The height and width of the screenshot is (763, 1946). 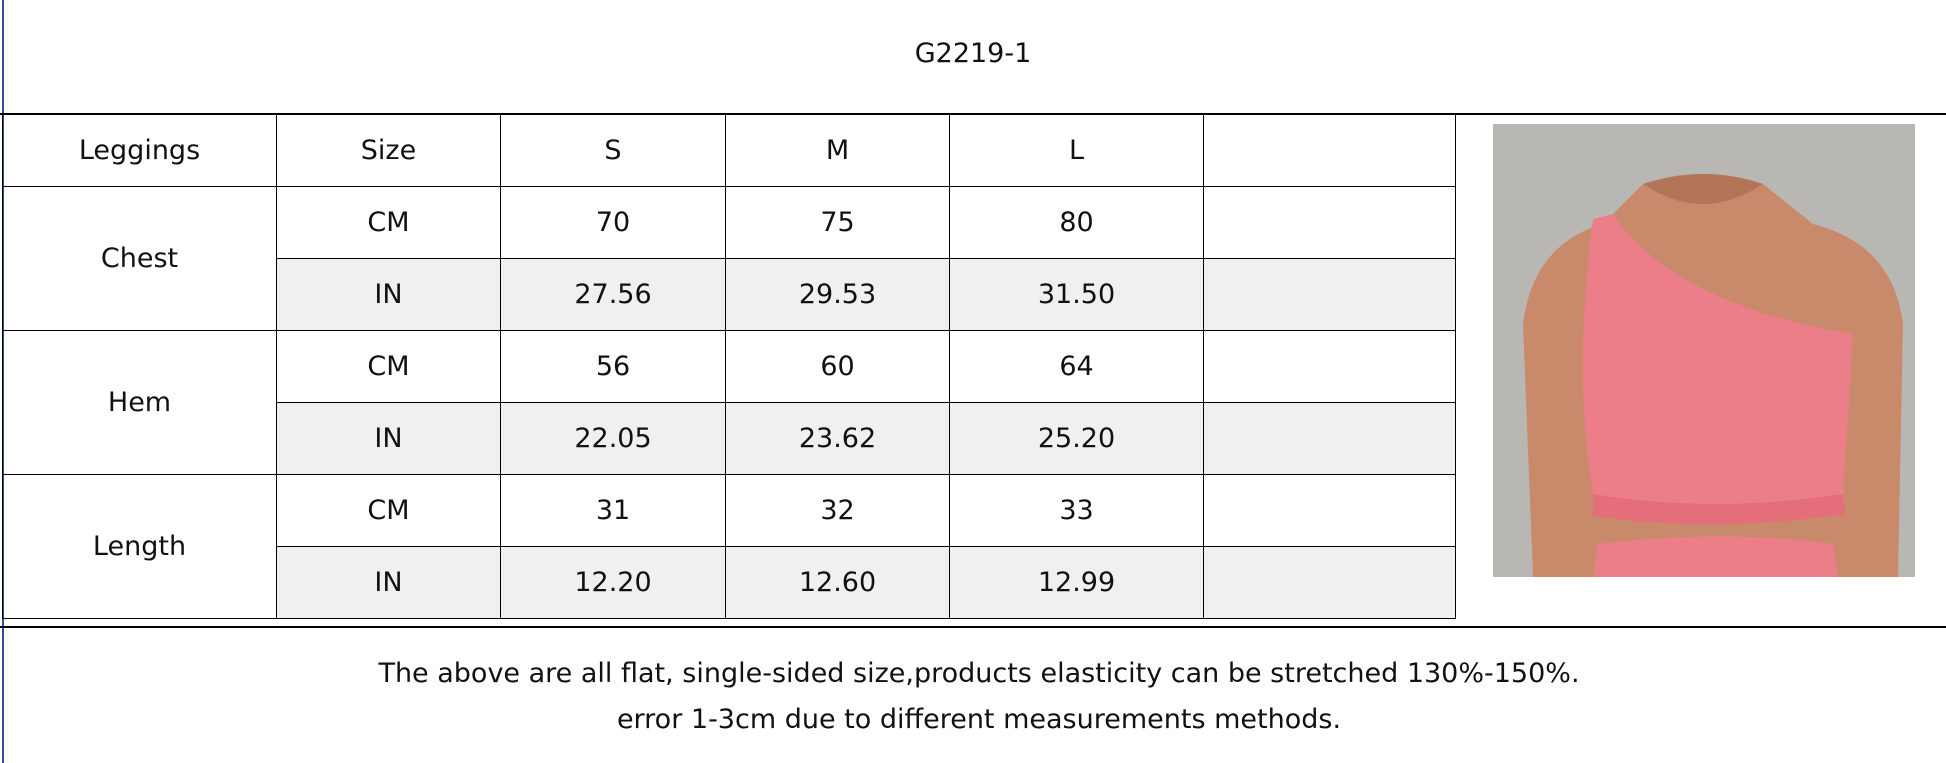 What do you see at coordinates (837, 222) in the screenshot?
I see `value-cell: 75` at bounding box center [837, 222].